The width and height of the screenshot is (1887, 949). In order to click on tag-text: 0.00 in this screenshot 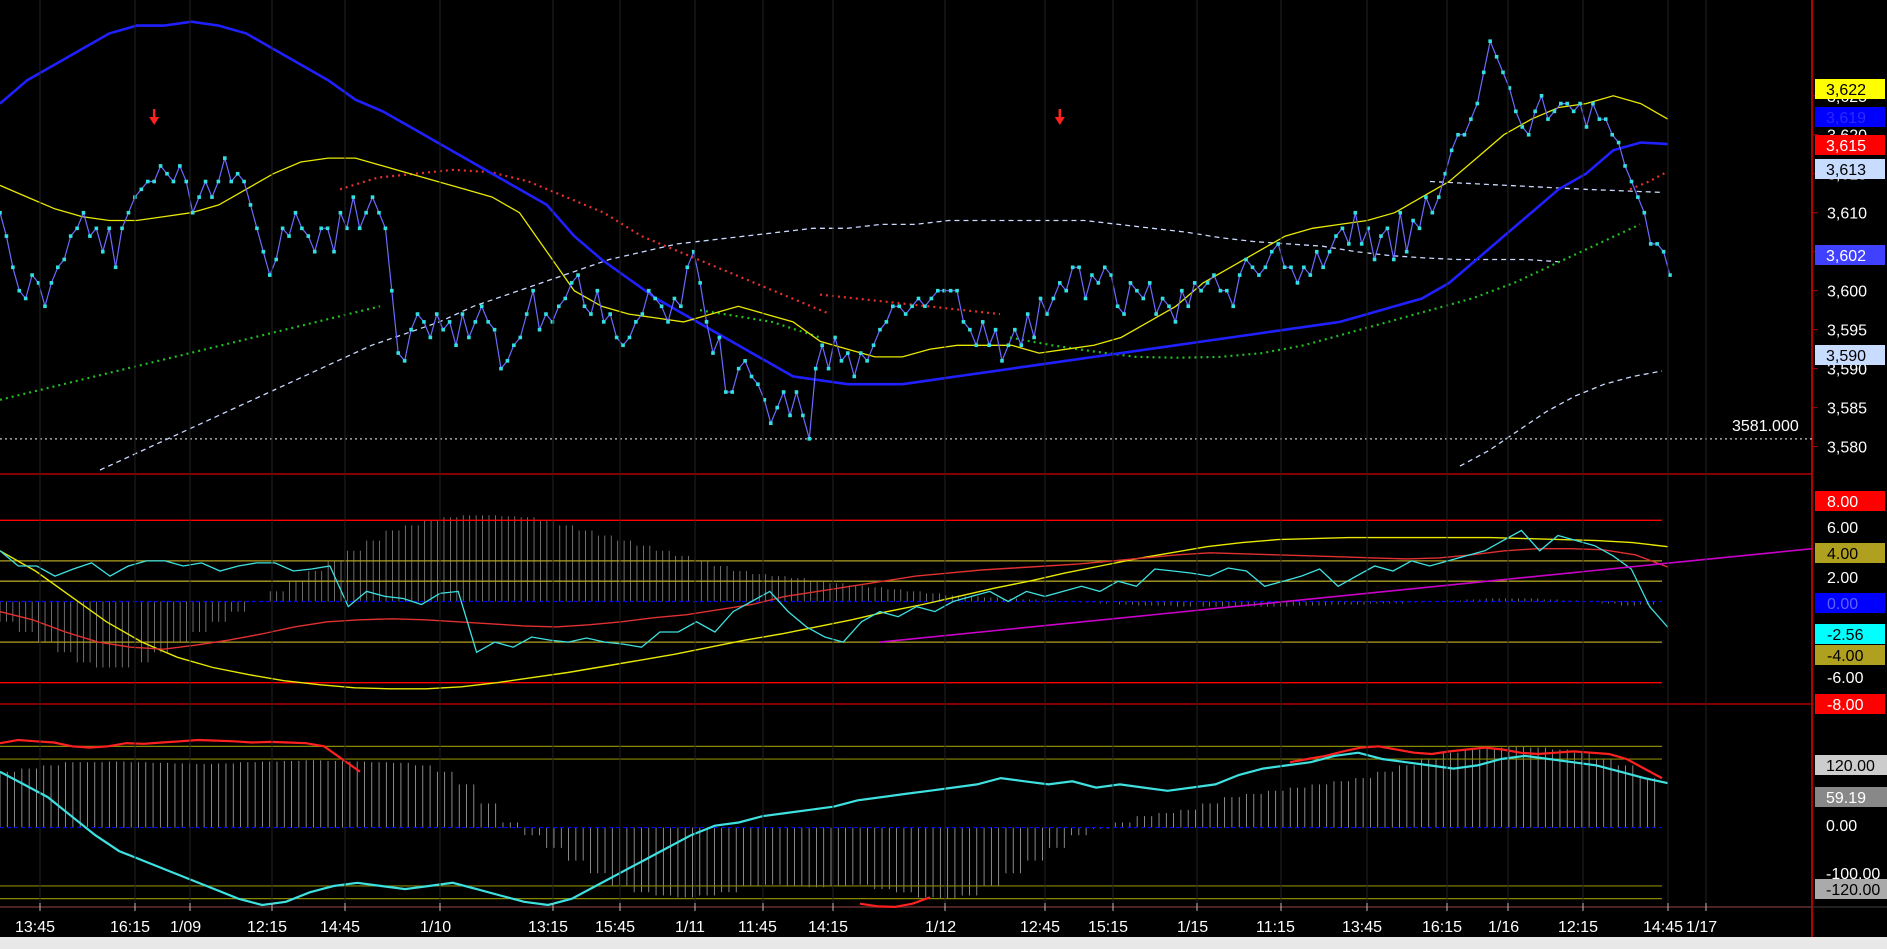, I will do `click(1842, 604)`.